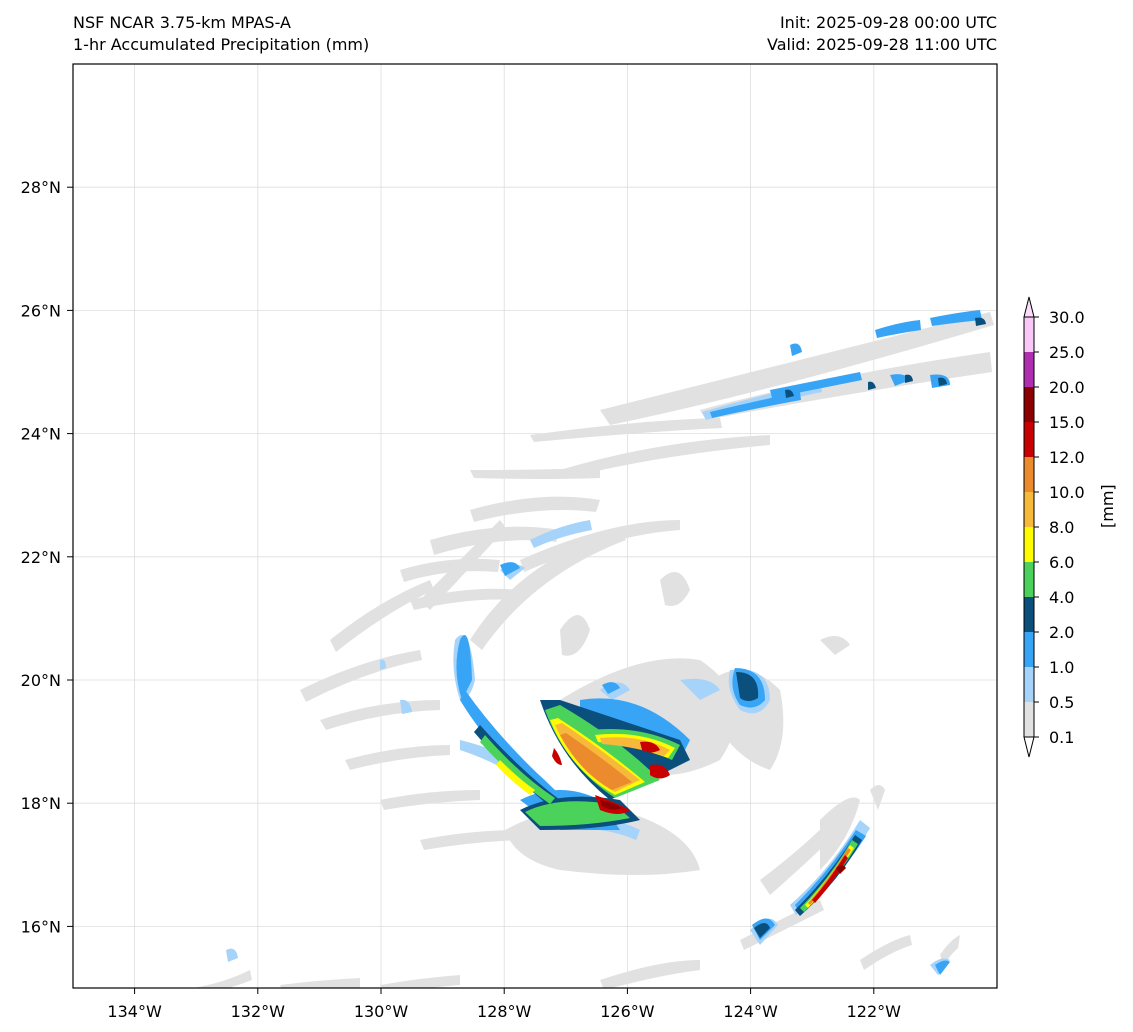  What do you see at coordinates (1061, 562) in the screenshot?
I see `colorbar-tick-label: 6.0` at bounding box center [1061, 562].